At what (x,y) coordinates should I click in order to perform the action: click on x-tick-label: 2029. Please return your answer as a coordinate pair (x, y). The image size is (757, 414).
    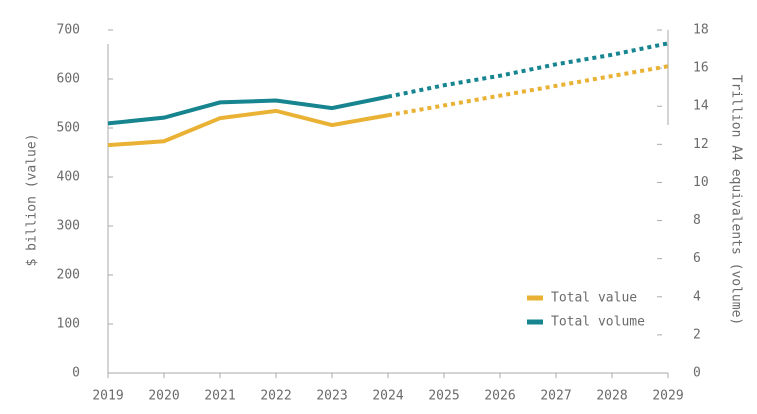
    Looking at the image, I should click on (667, 396).